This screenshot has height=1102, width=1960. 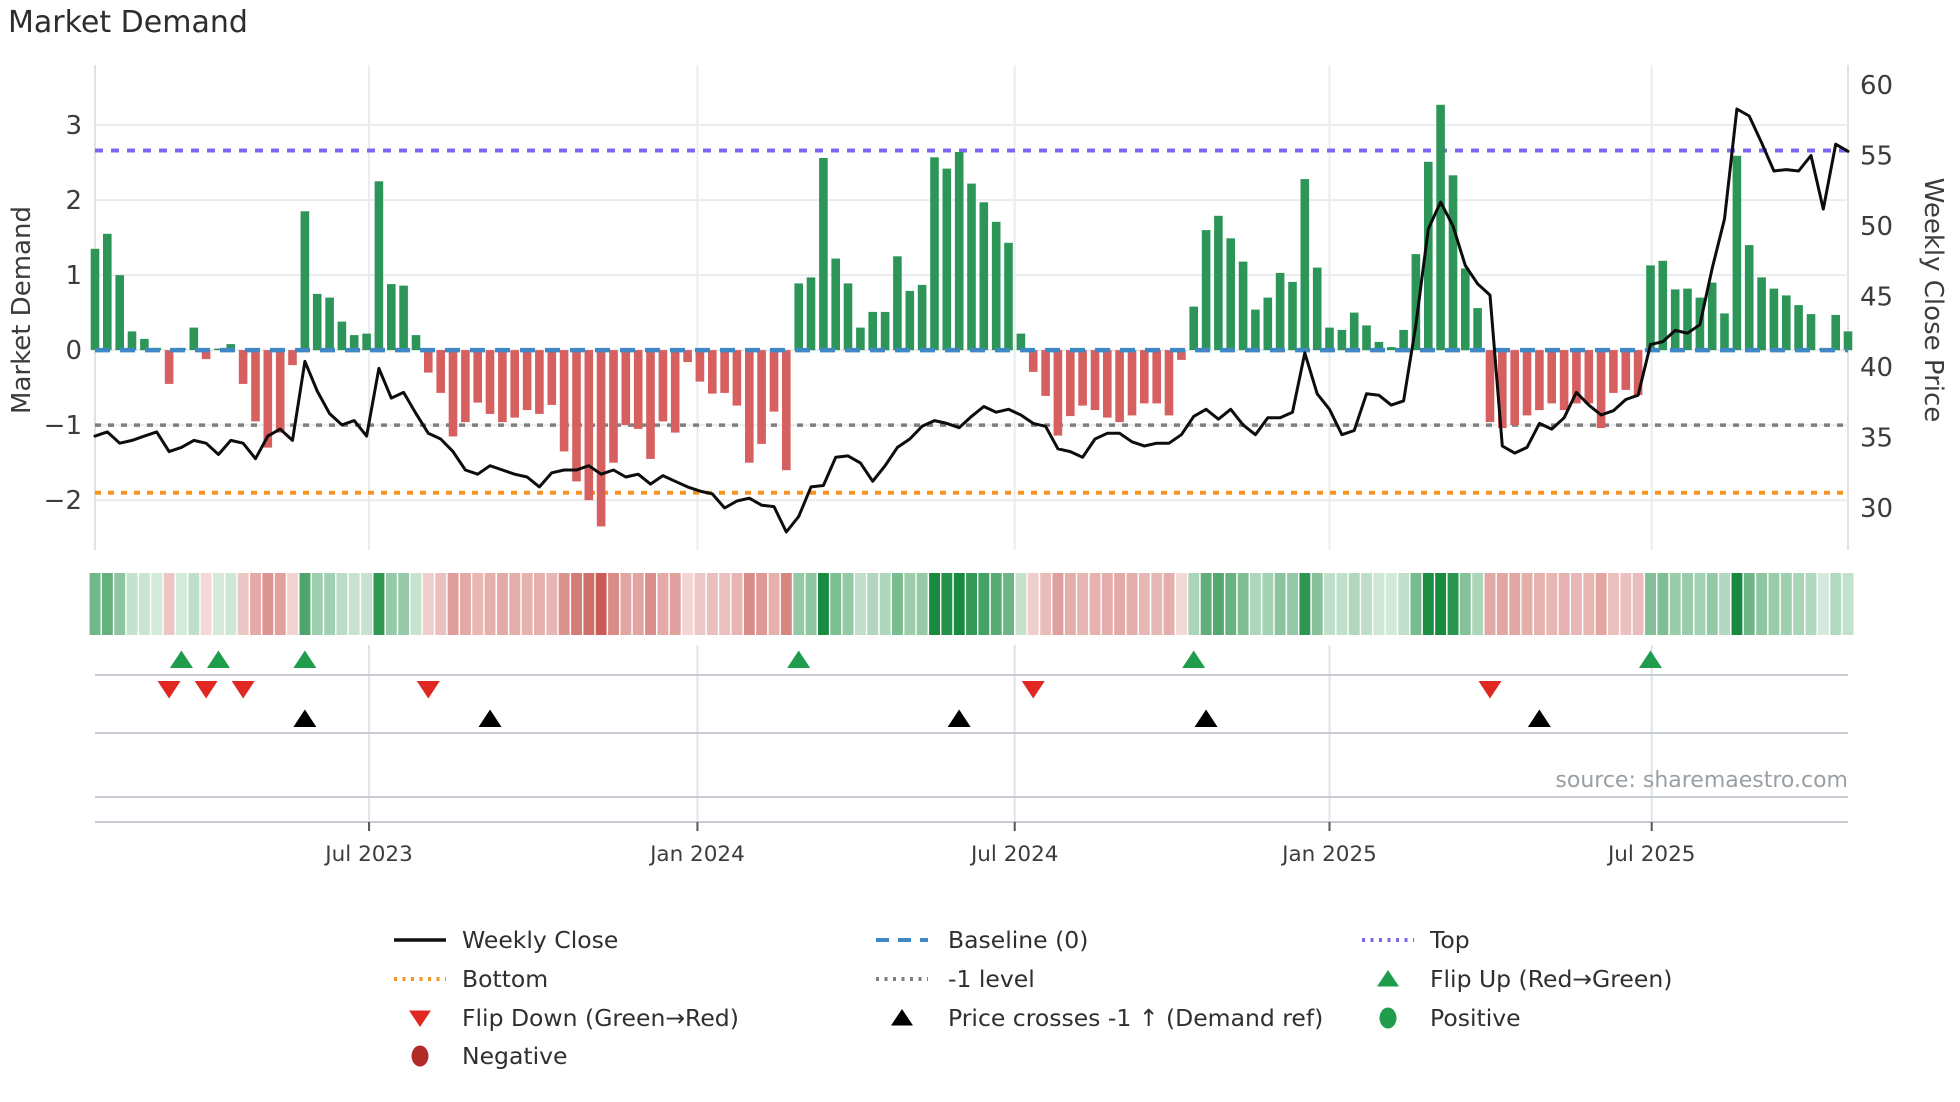 What do you see at coordinates (428, 690) in the screenshot?
I see `flip-down-marker` at bounding box center [428, 690].